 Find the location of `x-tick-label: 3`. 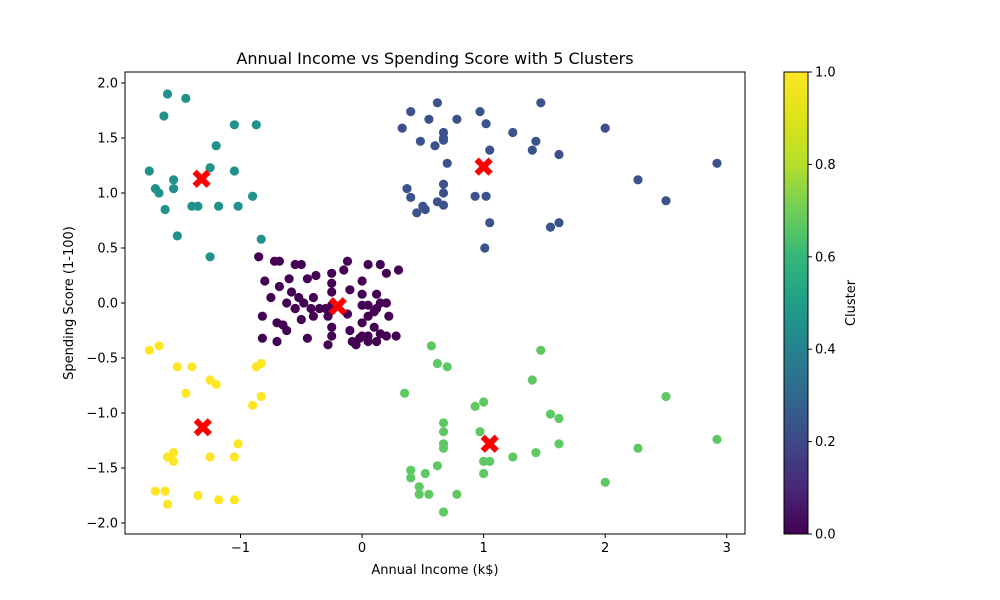

x-tick-label: 3 is located at coordinates (727, 548).